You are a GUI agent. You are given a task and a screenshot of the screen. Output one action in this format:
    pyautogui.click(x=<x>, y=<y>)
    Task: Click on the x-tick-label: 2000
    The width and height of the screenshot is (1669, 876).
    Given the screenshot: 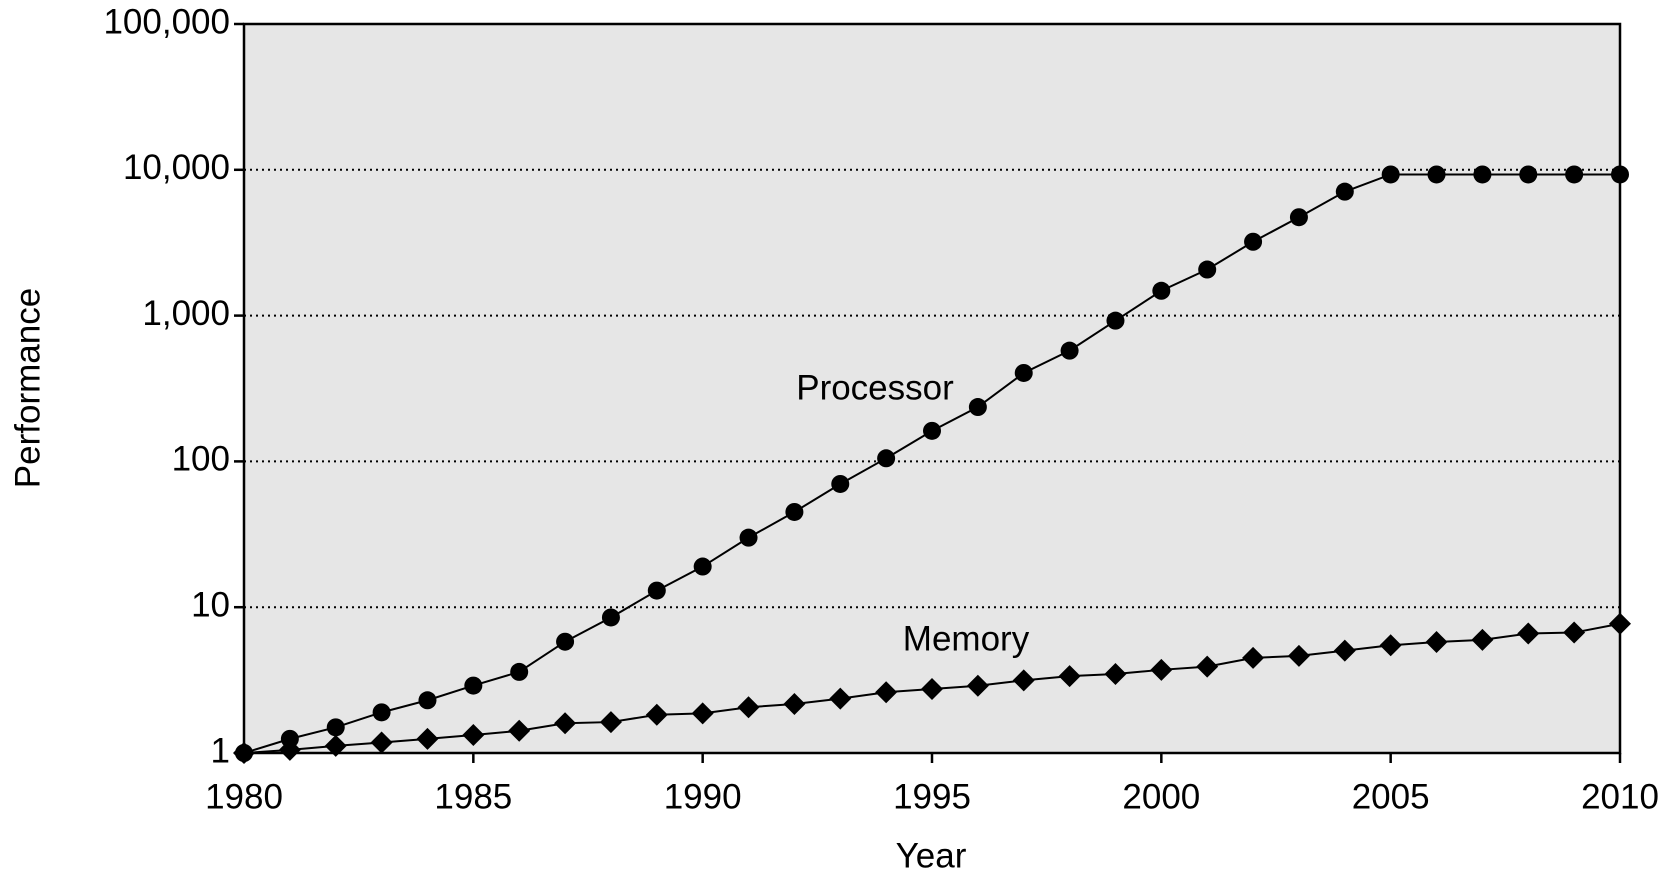 What is the action you would take?
    pyautogui.click(x=1161, y=796)
    